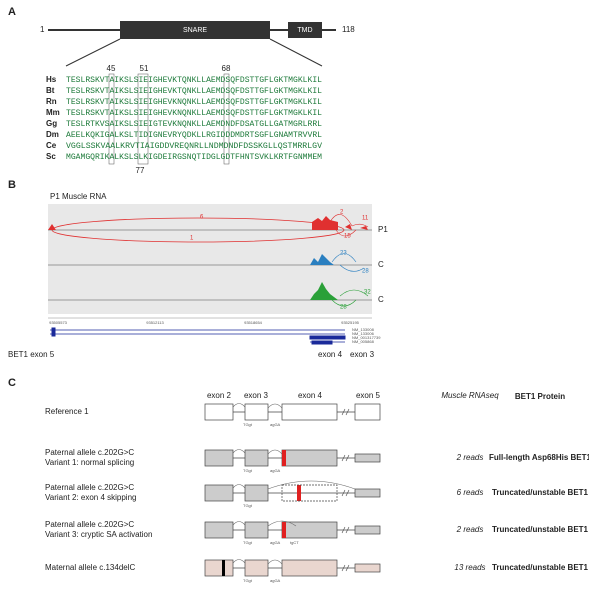 Image resolution: width=589 pixels, height=600 pixels. I want to click on junction-count: 6, so click(202, 218).